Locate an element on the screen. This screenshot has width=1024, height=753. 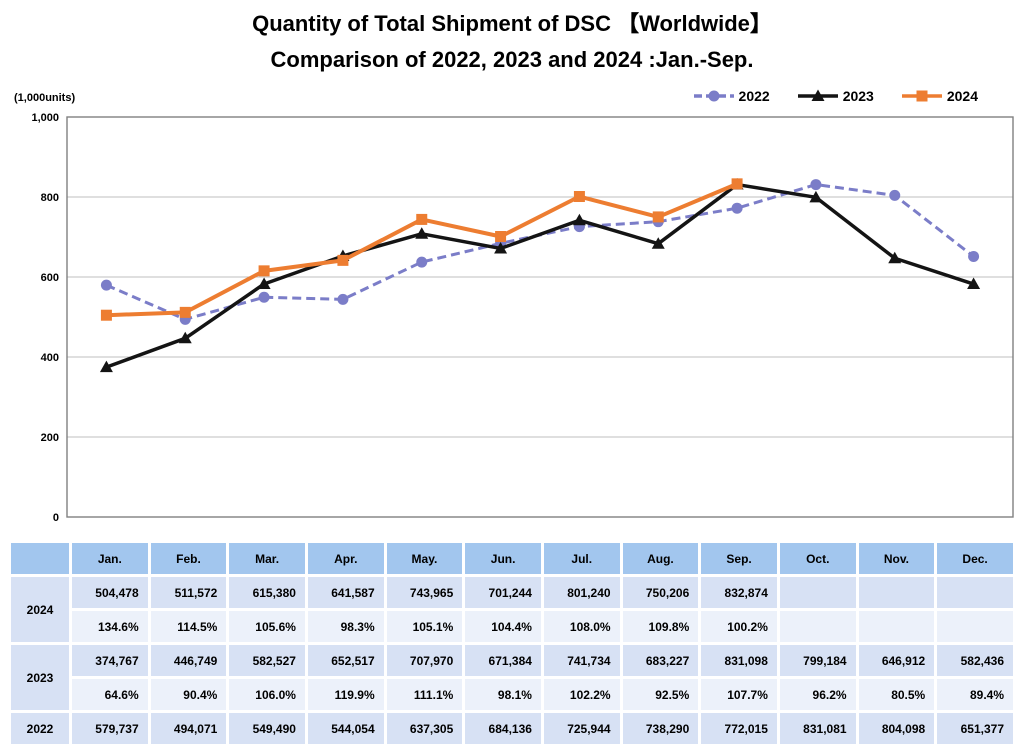
value-cell: 579,737 is located at coordinates (110, 728).